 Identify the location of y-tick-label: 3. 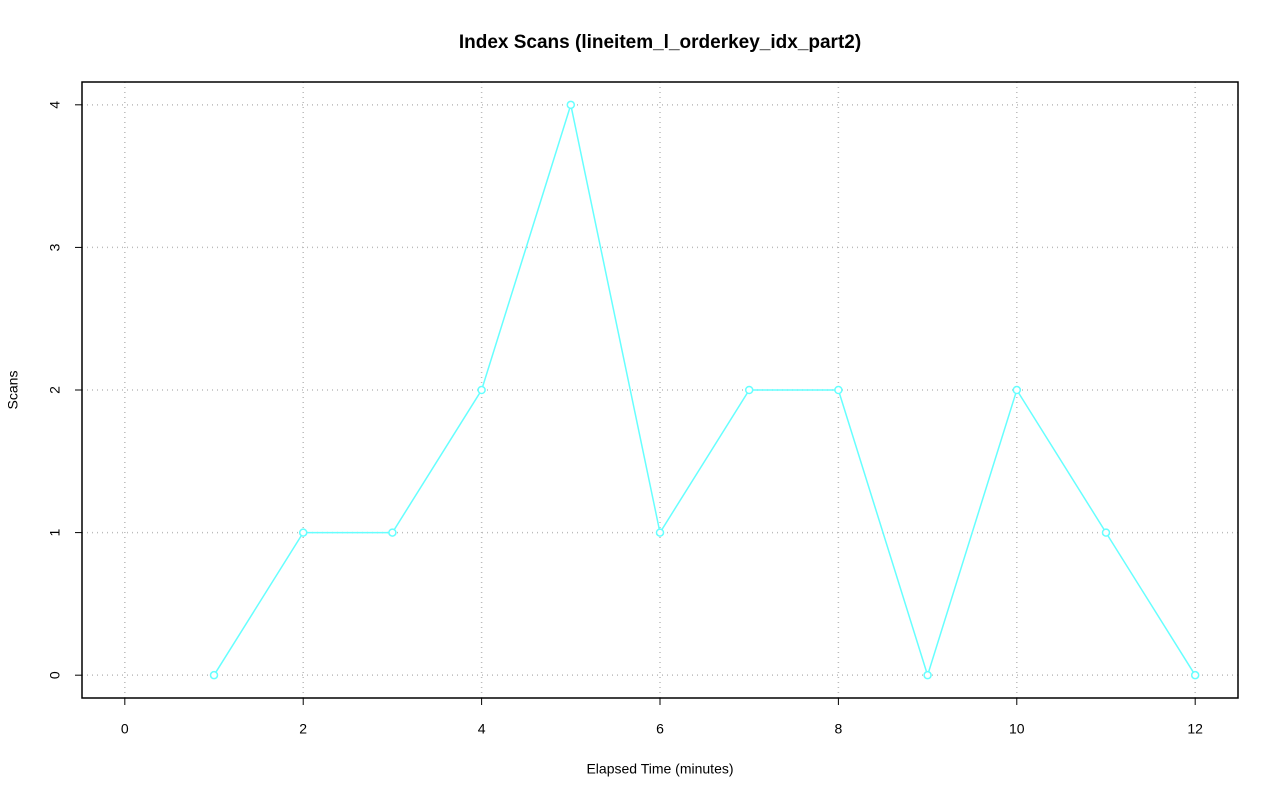
(55, 247).